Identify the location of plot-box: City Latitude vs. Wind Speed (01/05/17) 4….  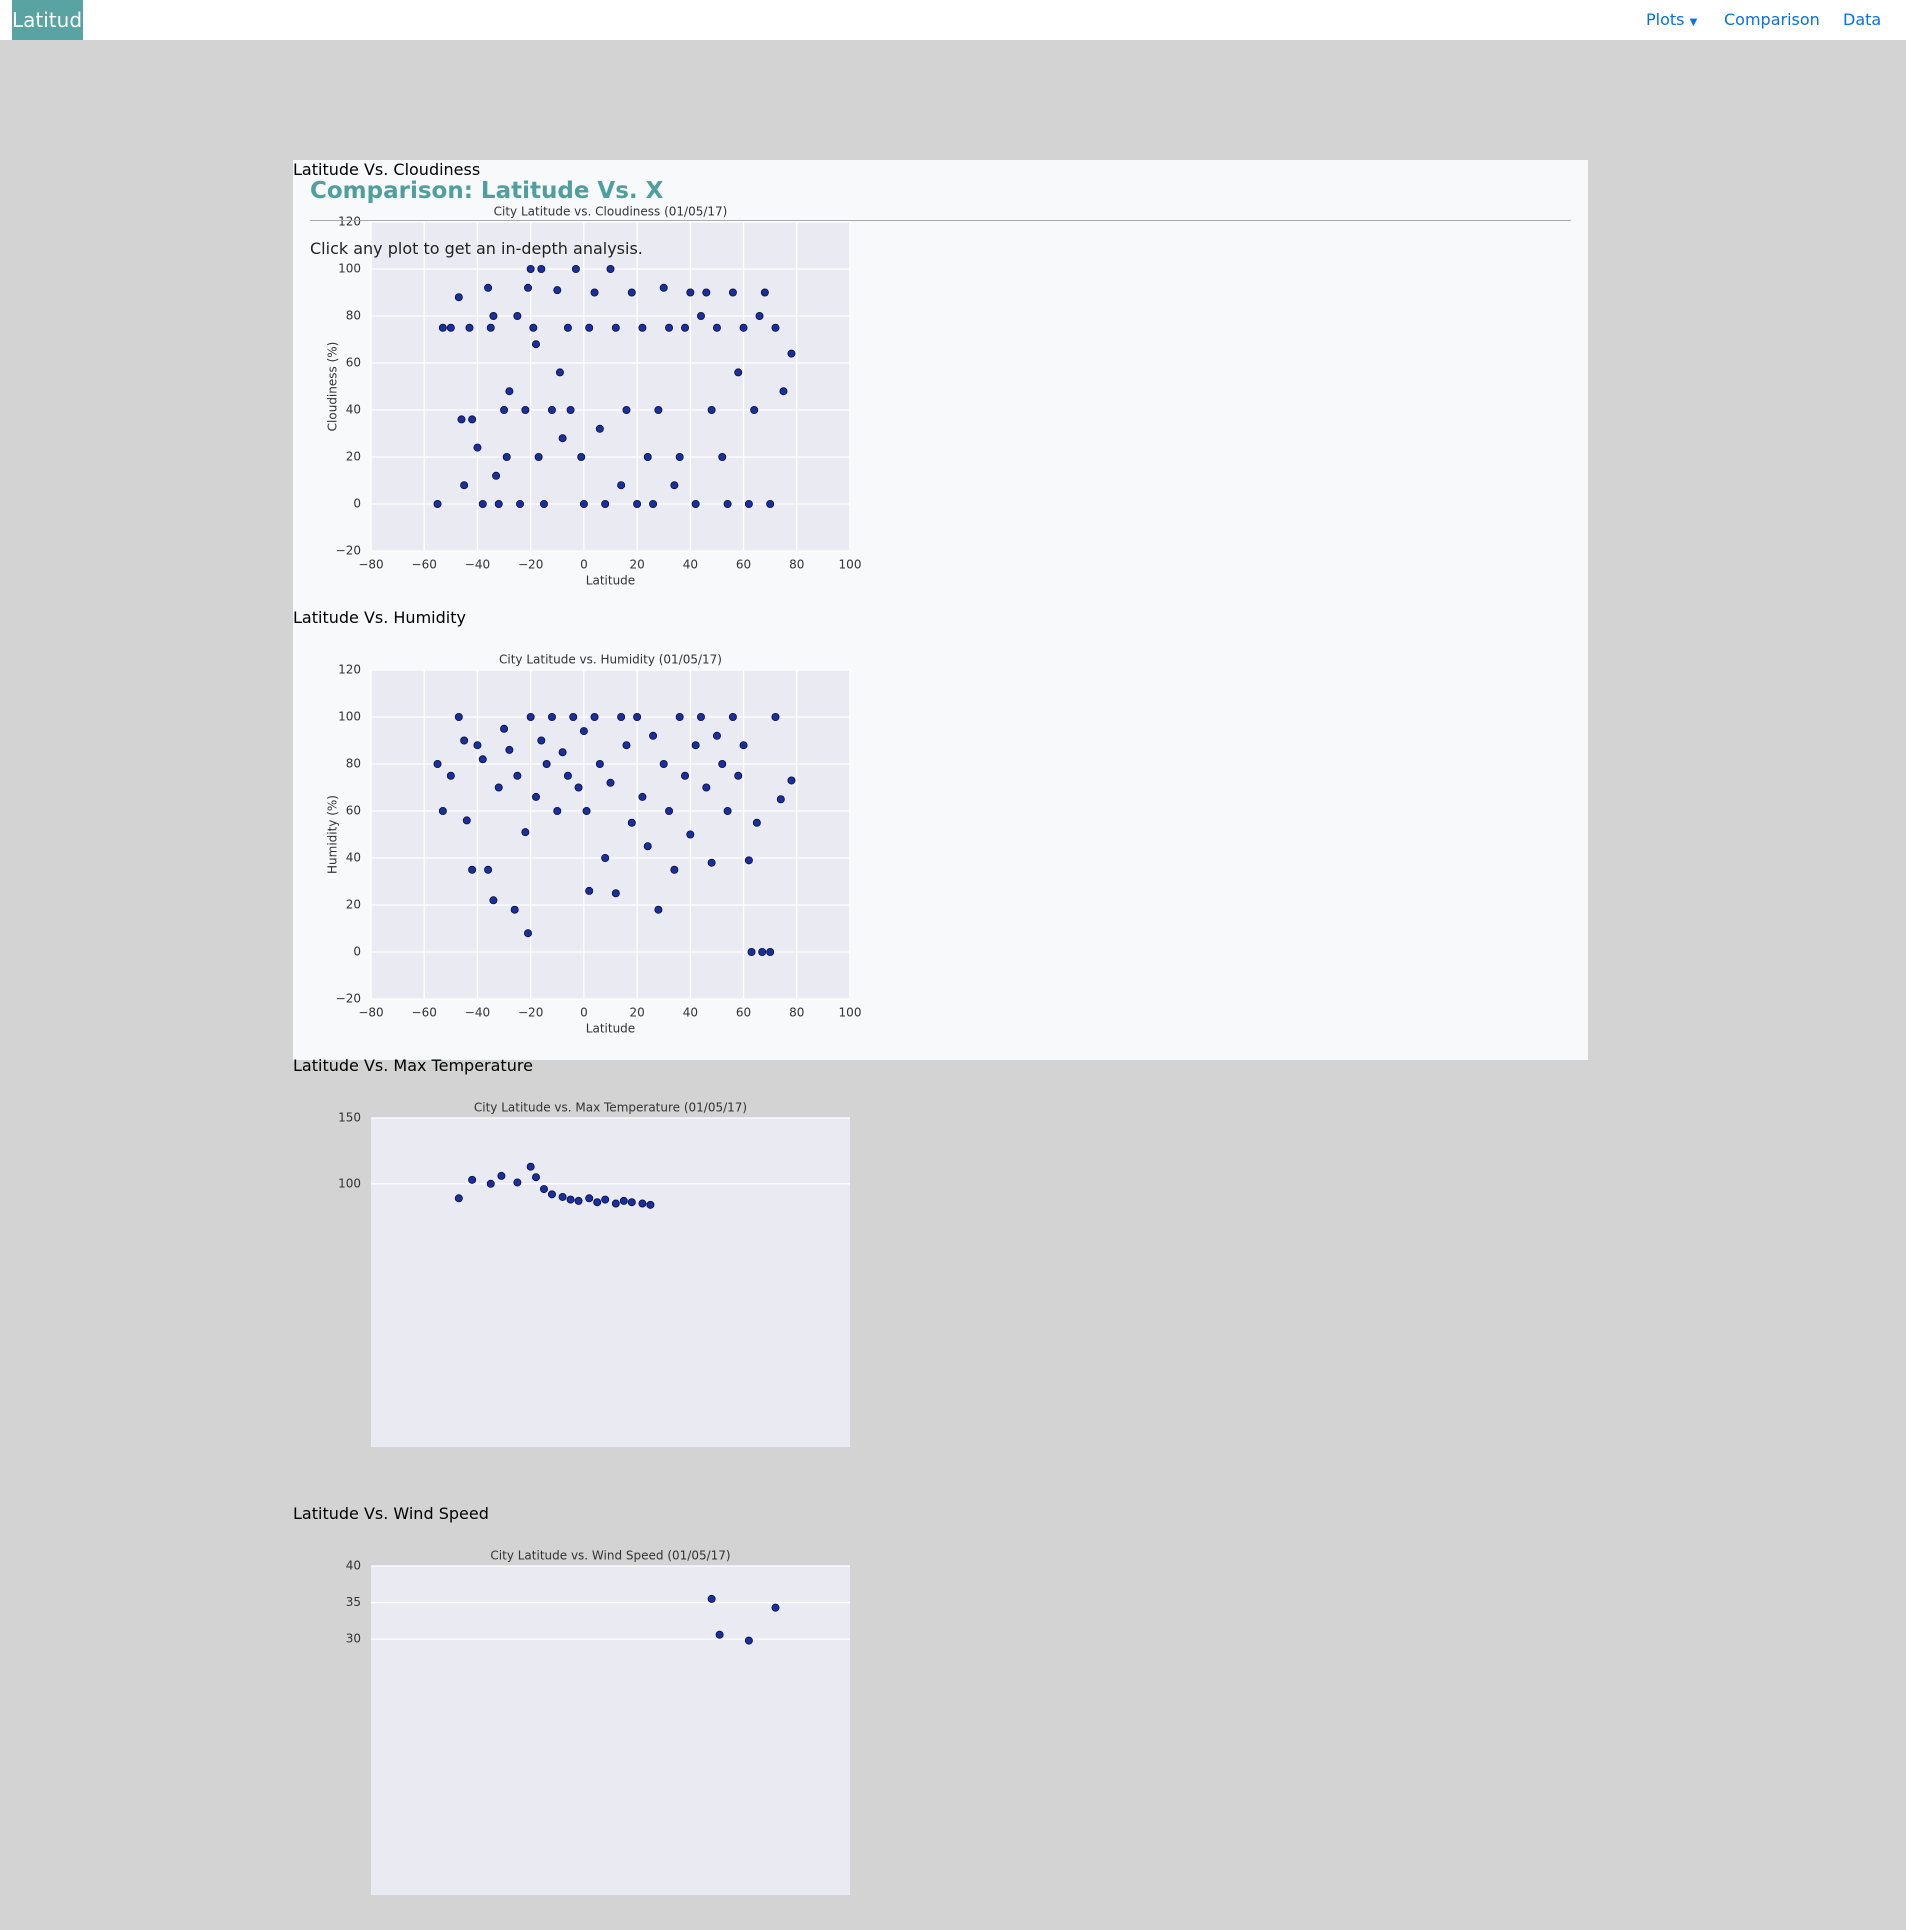
(940, 1726).